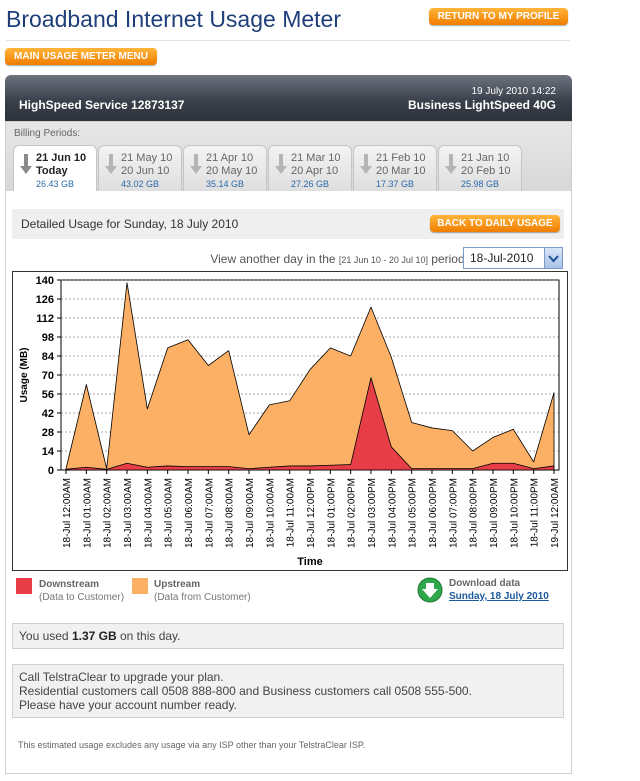 The width and height of the screenshot is (640, 781). I want to click on view-range: [21 Jun 10 - 20 Jul 10], so click(383, 260).